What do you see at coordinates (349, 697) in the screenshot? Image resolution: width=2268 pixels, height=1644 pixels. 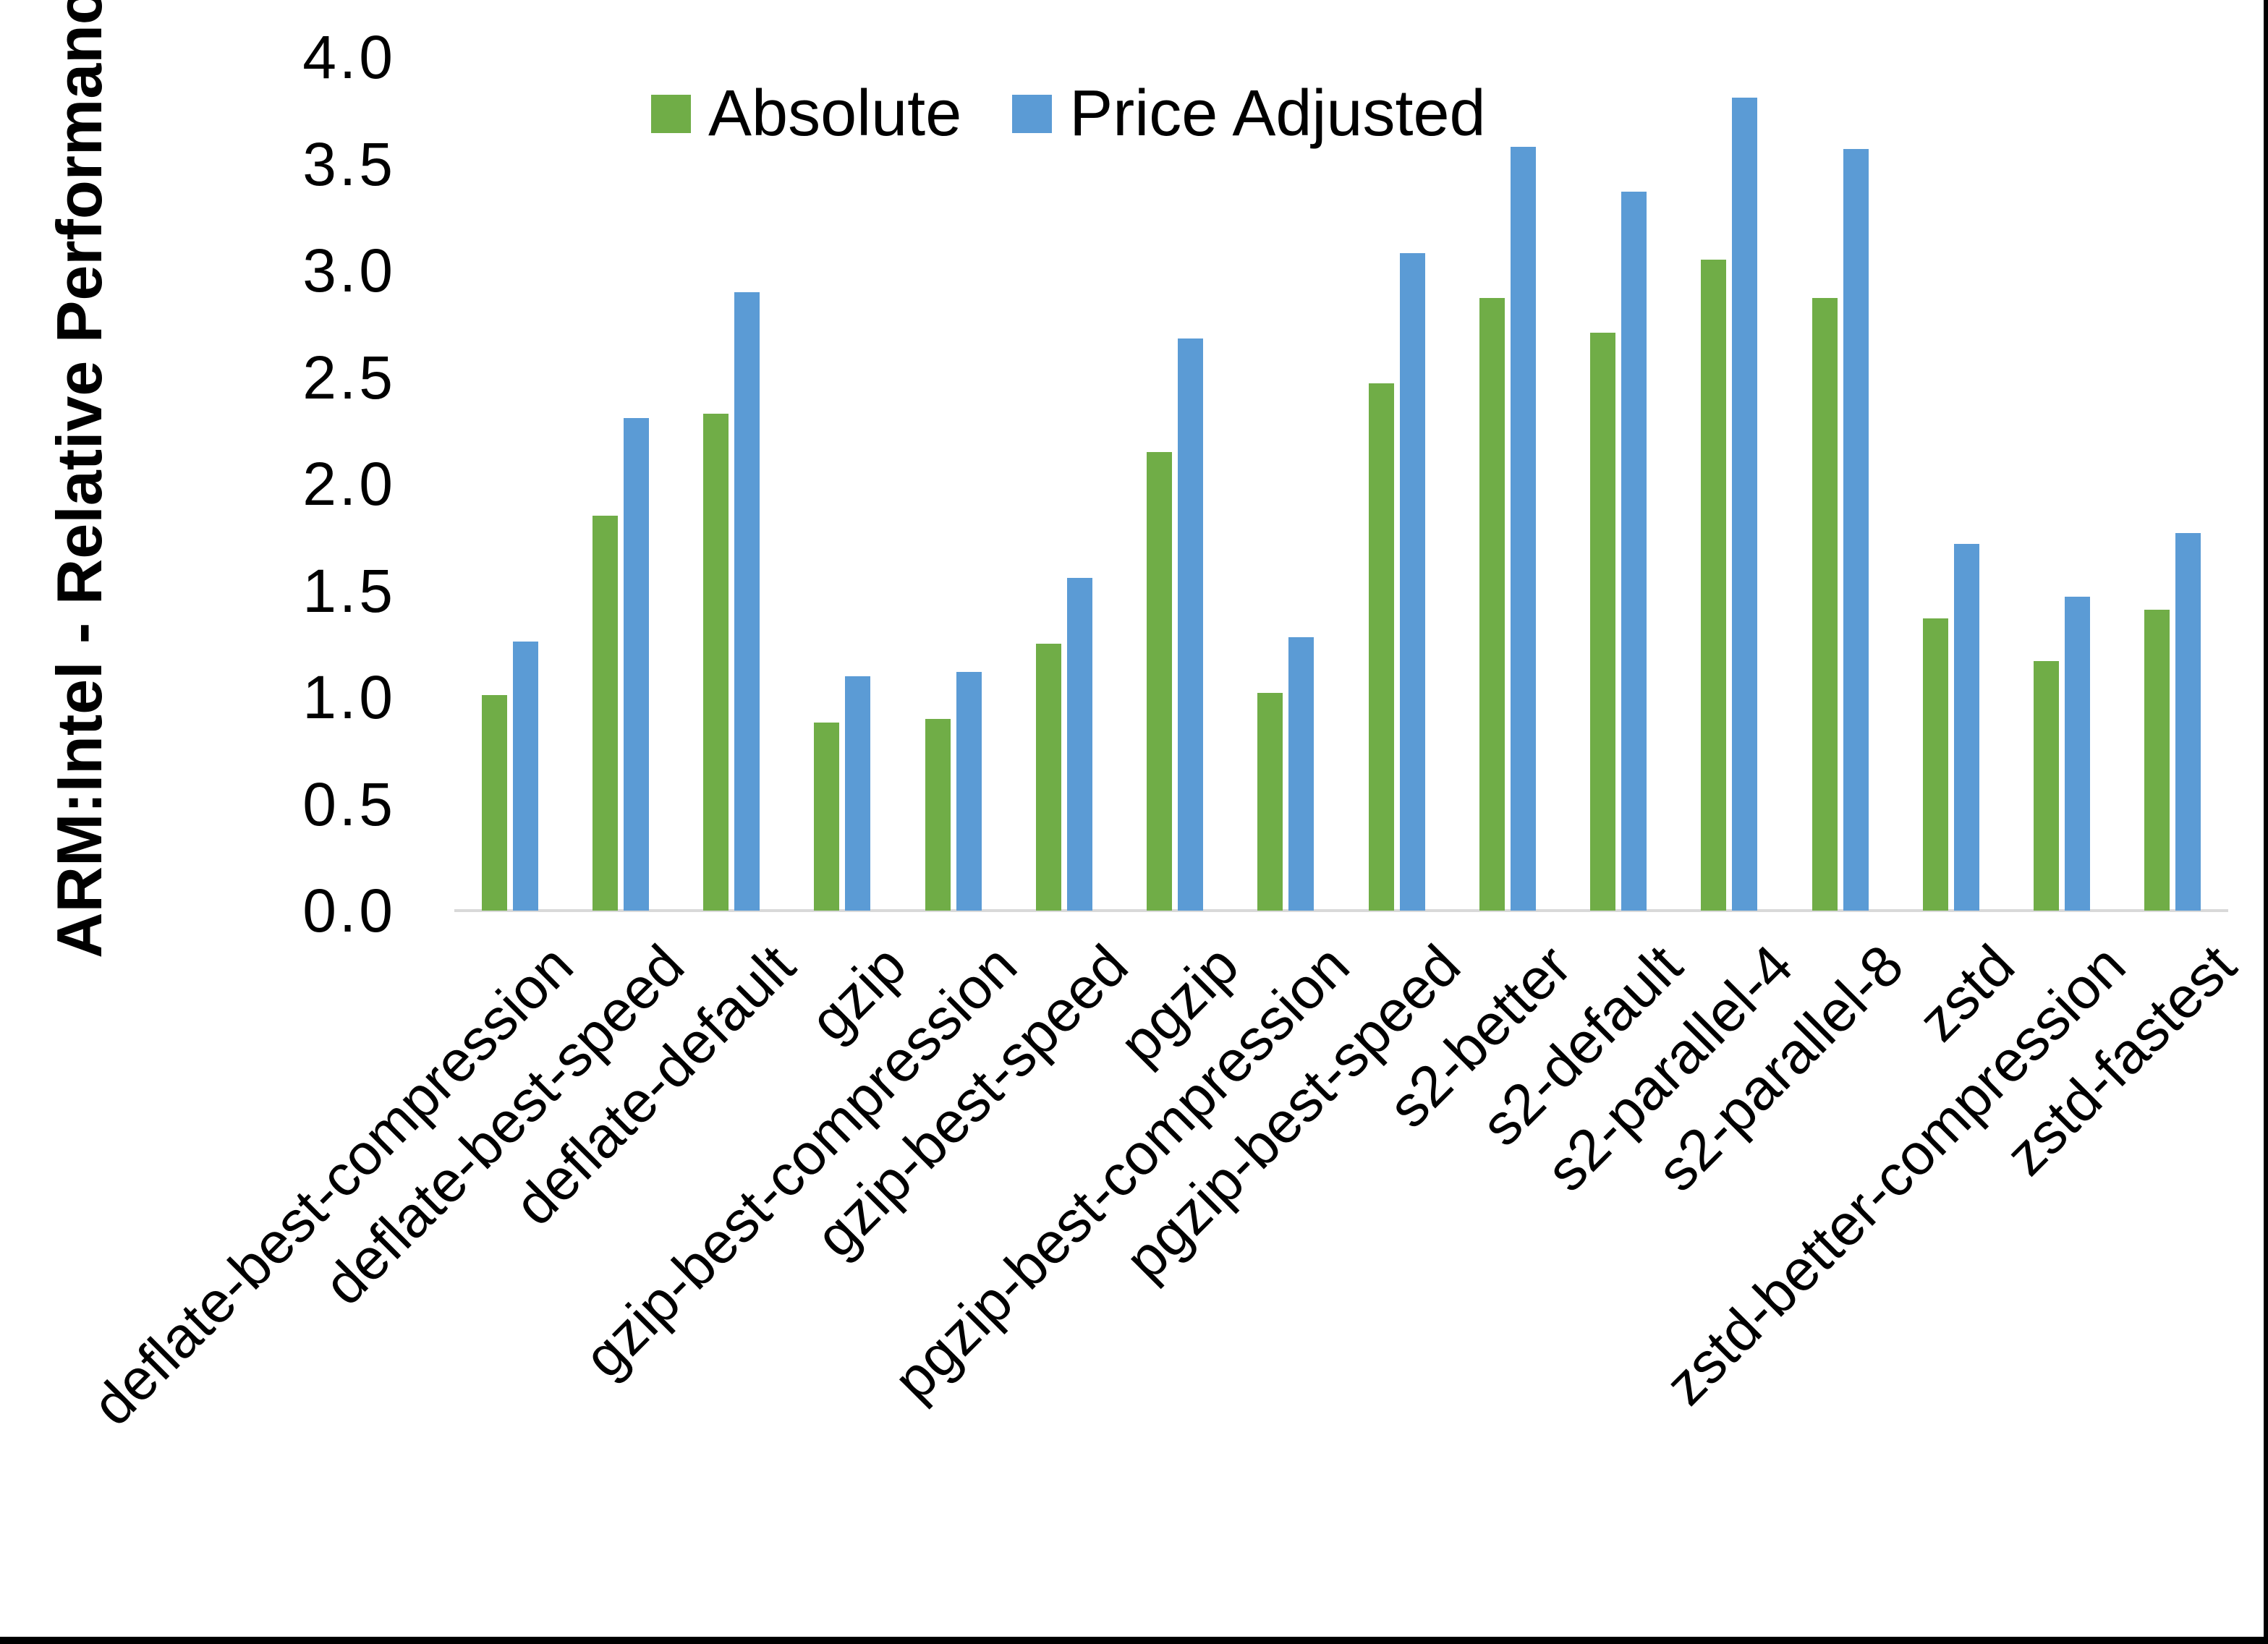 I see `y-axis-tick-label: 1.0` at bounding box center [349, 697].